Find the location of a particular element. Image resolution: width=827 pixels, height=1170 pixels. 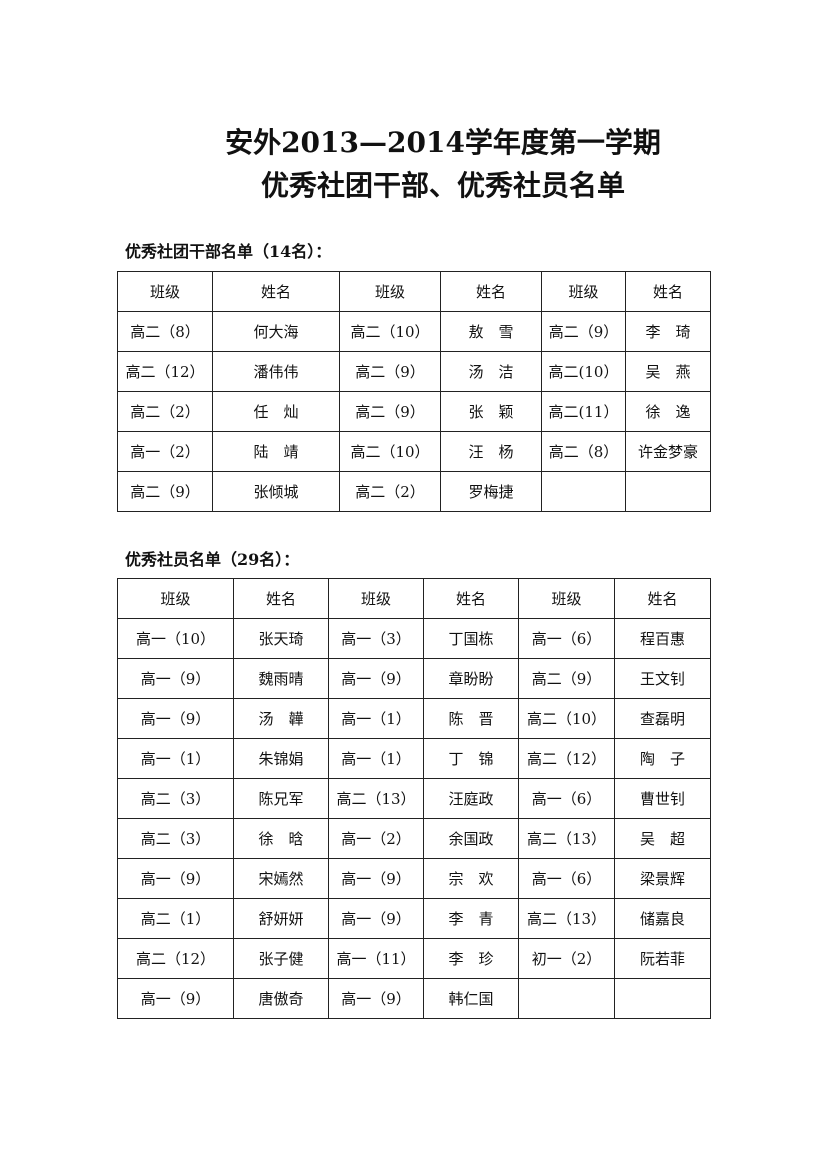

name-cell: 李 珍 is located at coordinates (471, 958).